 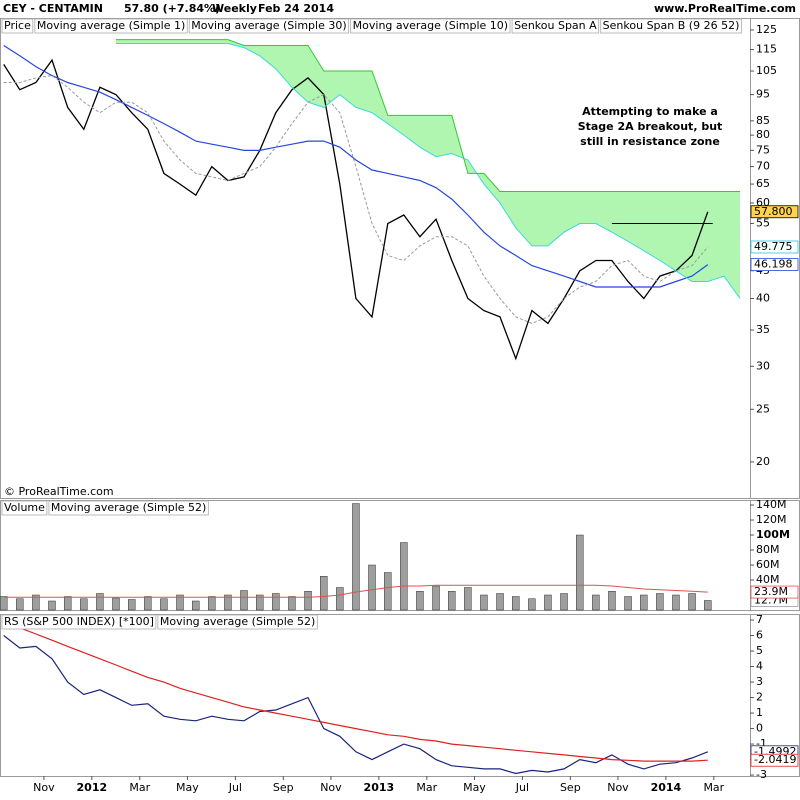 What do you see at coordinates (618, 787) in the screenshot?
I see `x-tick-label: Nov` at bounding box center [618, 787].